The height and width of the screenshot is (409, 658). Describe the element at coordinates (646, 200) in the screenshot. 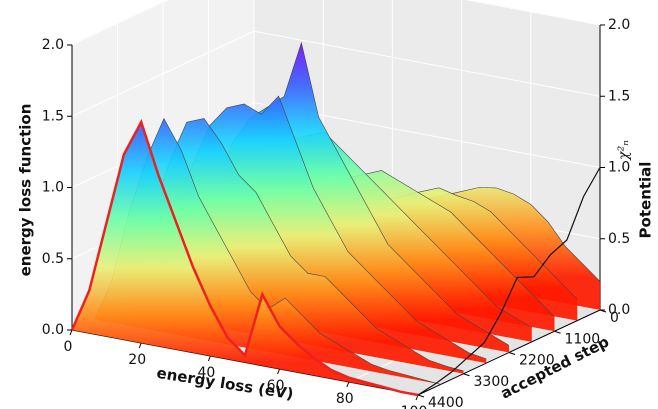

I see `y2-axis-label: Potential` at that location.